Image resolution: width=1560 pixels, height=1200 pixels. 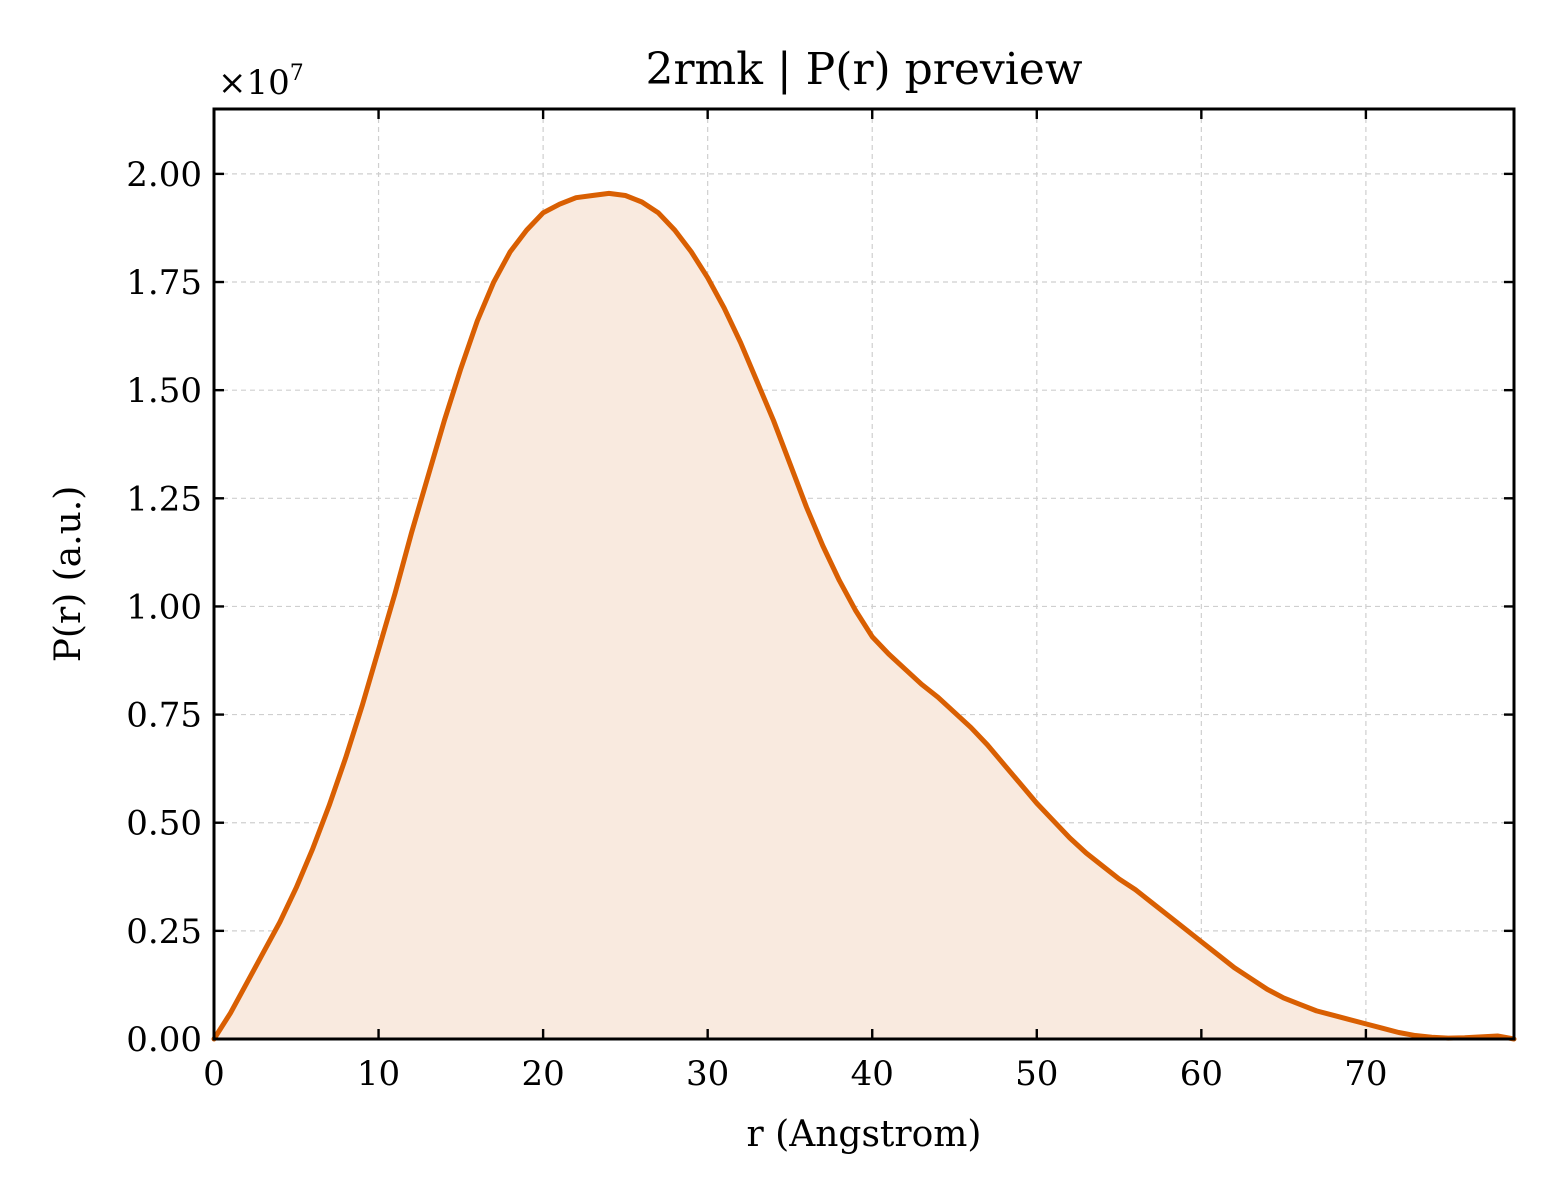 What do you see at coordinates (297, 73) in the screenshot?
I see `y-multiplier-exponent: 7` at bounding box center [297, 73].